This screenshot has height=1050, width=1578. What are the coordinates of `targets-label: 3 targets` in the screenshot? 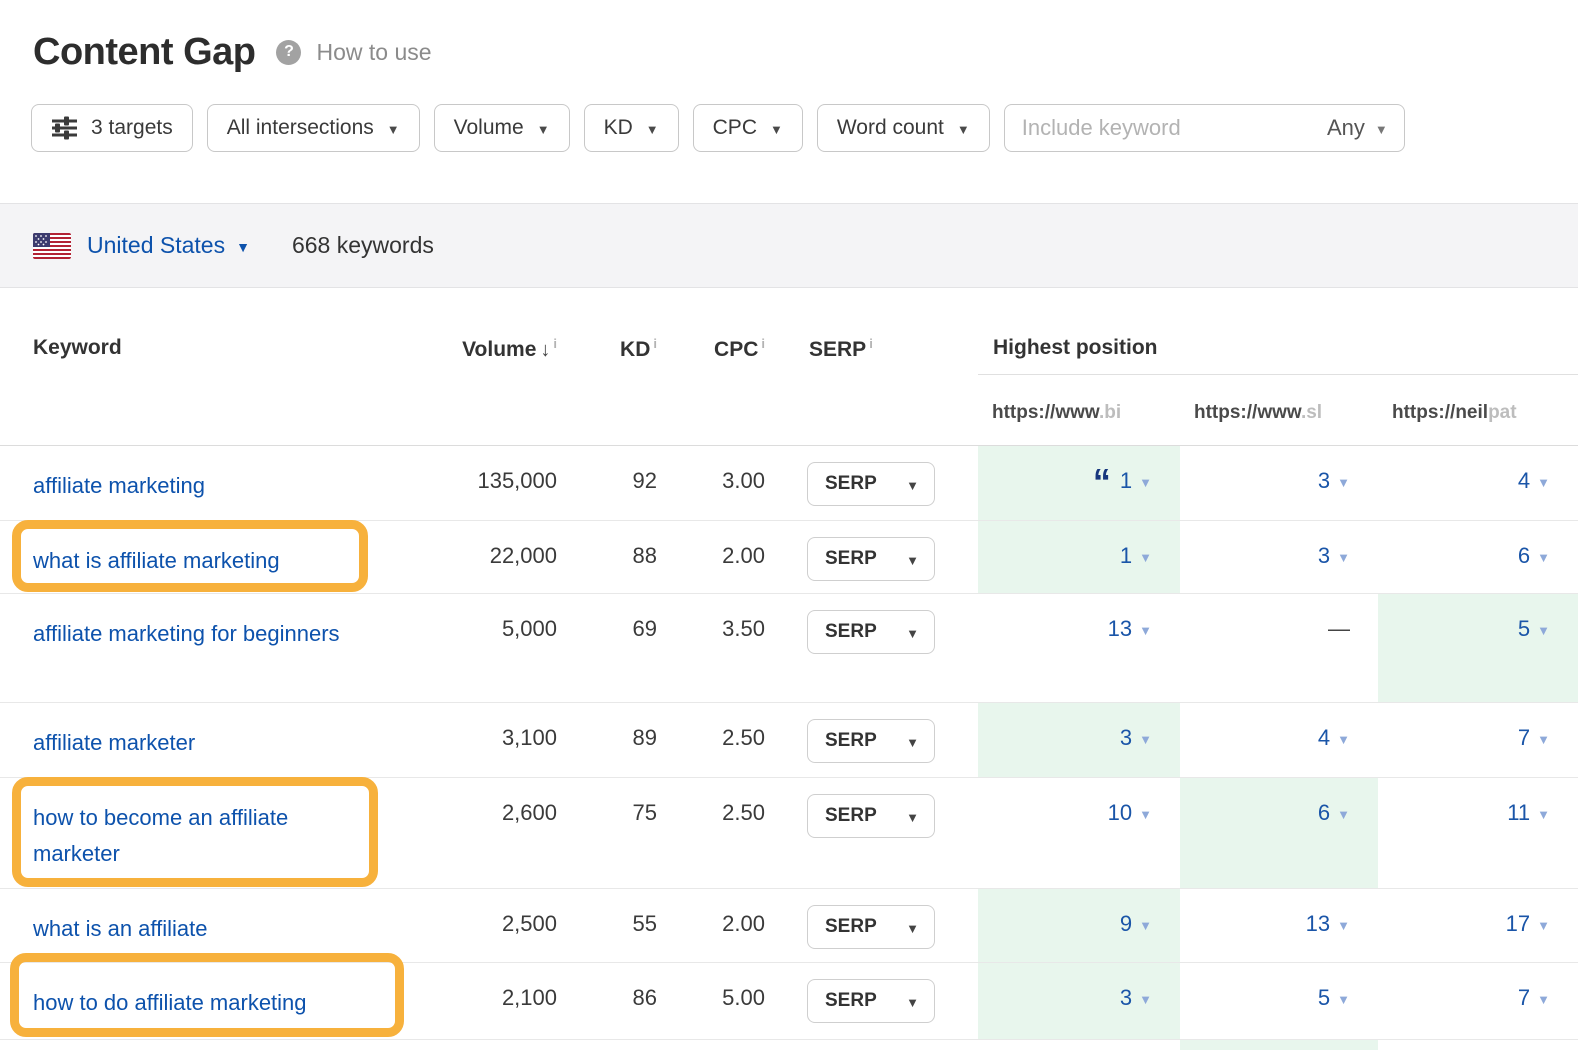 It's located at (132, 127).